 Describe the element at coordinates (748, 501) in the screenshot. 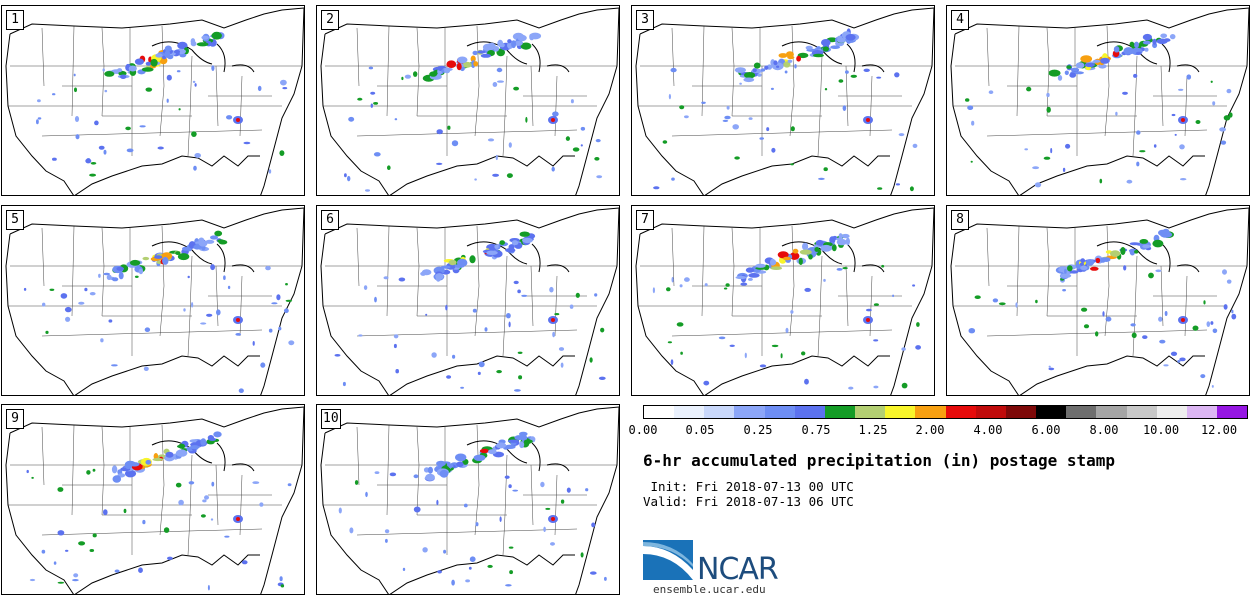

I see `valid-time: Valid: Fri 2018-07-13 06 UTC` at that location.